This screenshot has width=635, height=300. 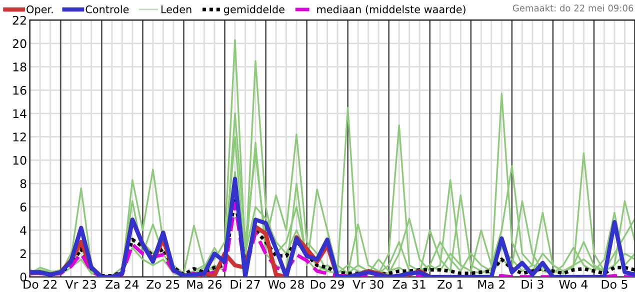 What do you see at coordinates (19, 20) in the screenshot?
I see `y-tick-label: 22` at bounding box center [19, 20].